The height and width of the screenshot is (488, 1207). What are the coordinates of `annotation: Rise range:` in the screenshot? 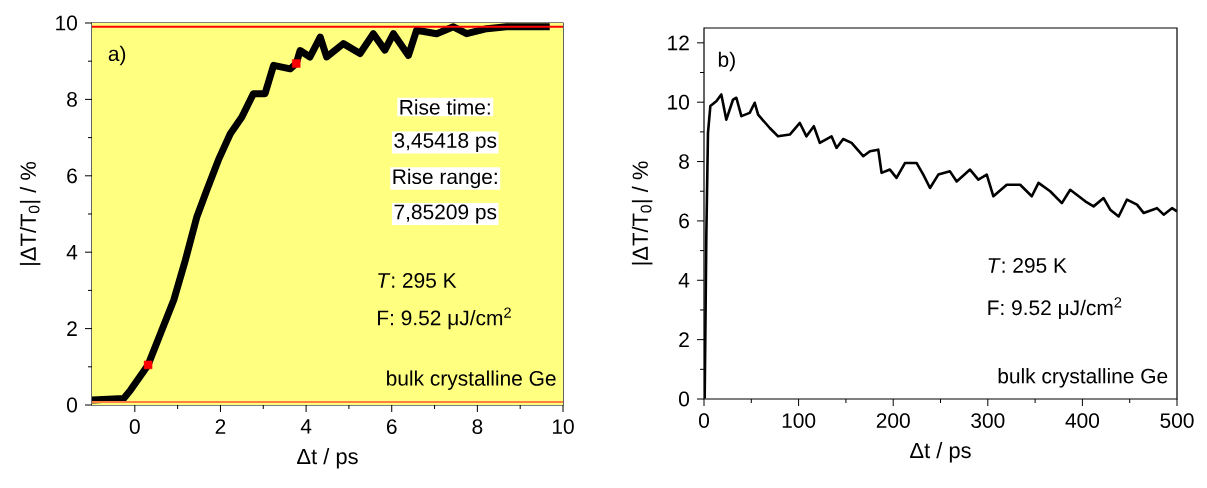 It's located at (445, 178).